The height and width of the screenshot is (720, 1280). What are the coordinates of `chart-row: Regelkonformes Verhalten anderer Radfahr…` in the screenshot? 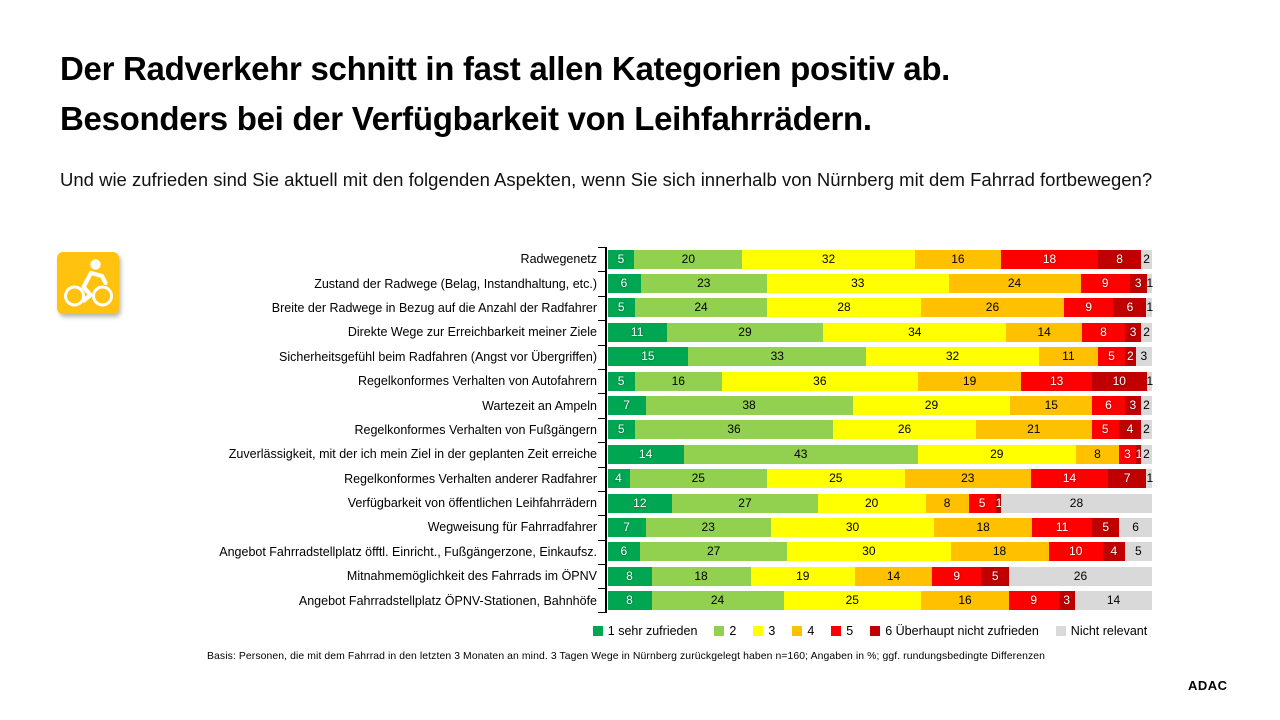 It's located at (627, 478).